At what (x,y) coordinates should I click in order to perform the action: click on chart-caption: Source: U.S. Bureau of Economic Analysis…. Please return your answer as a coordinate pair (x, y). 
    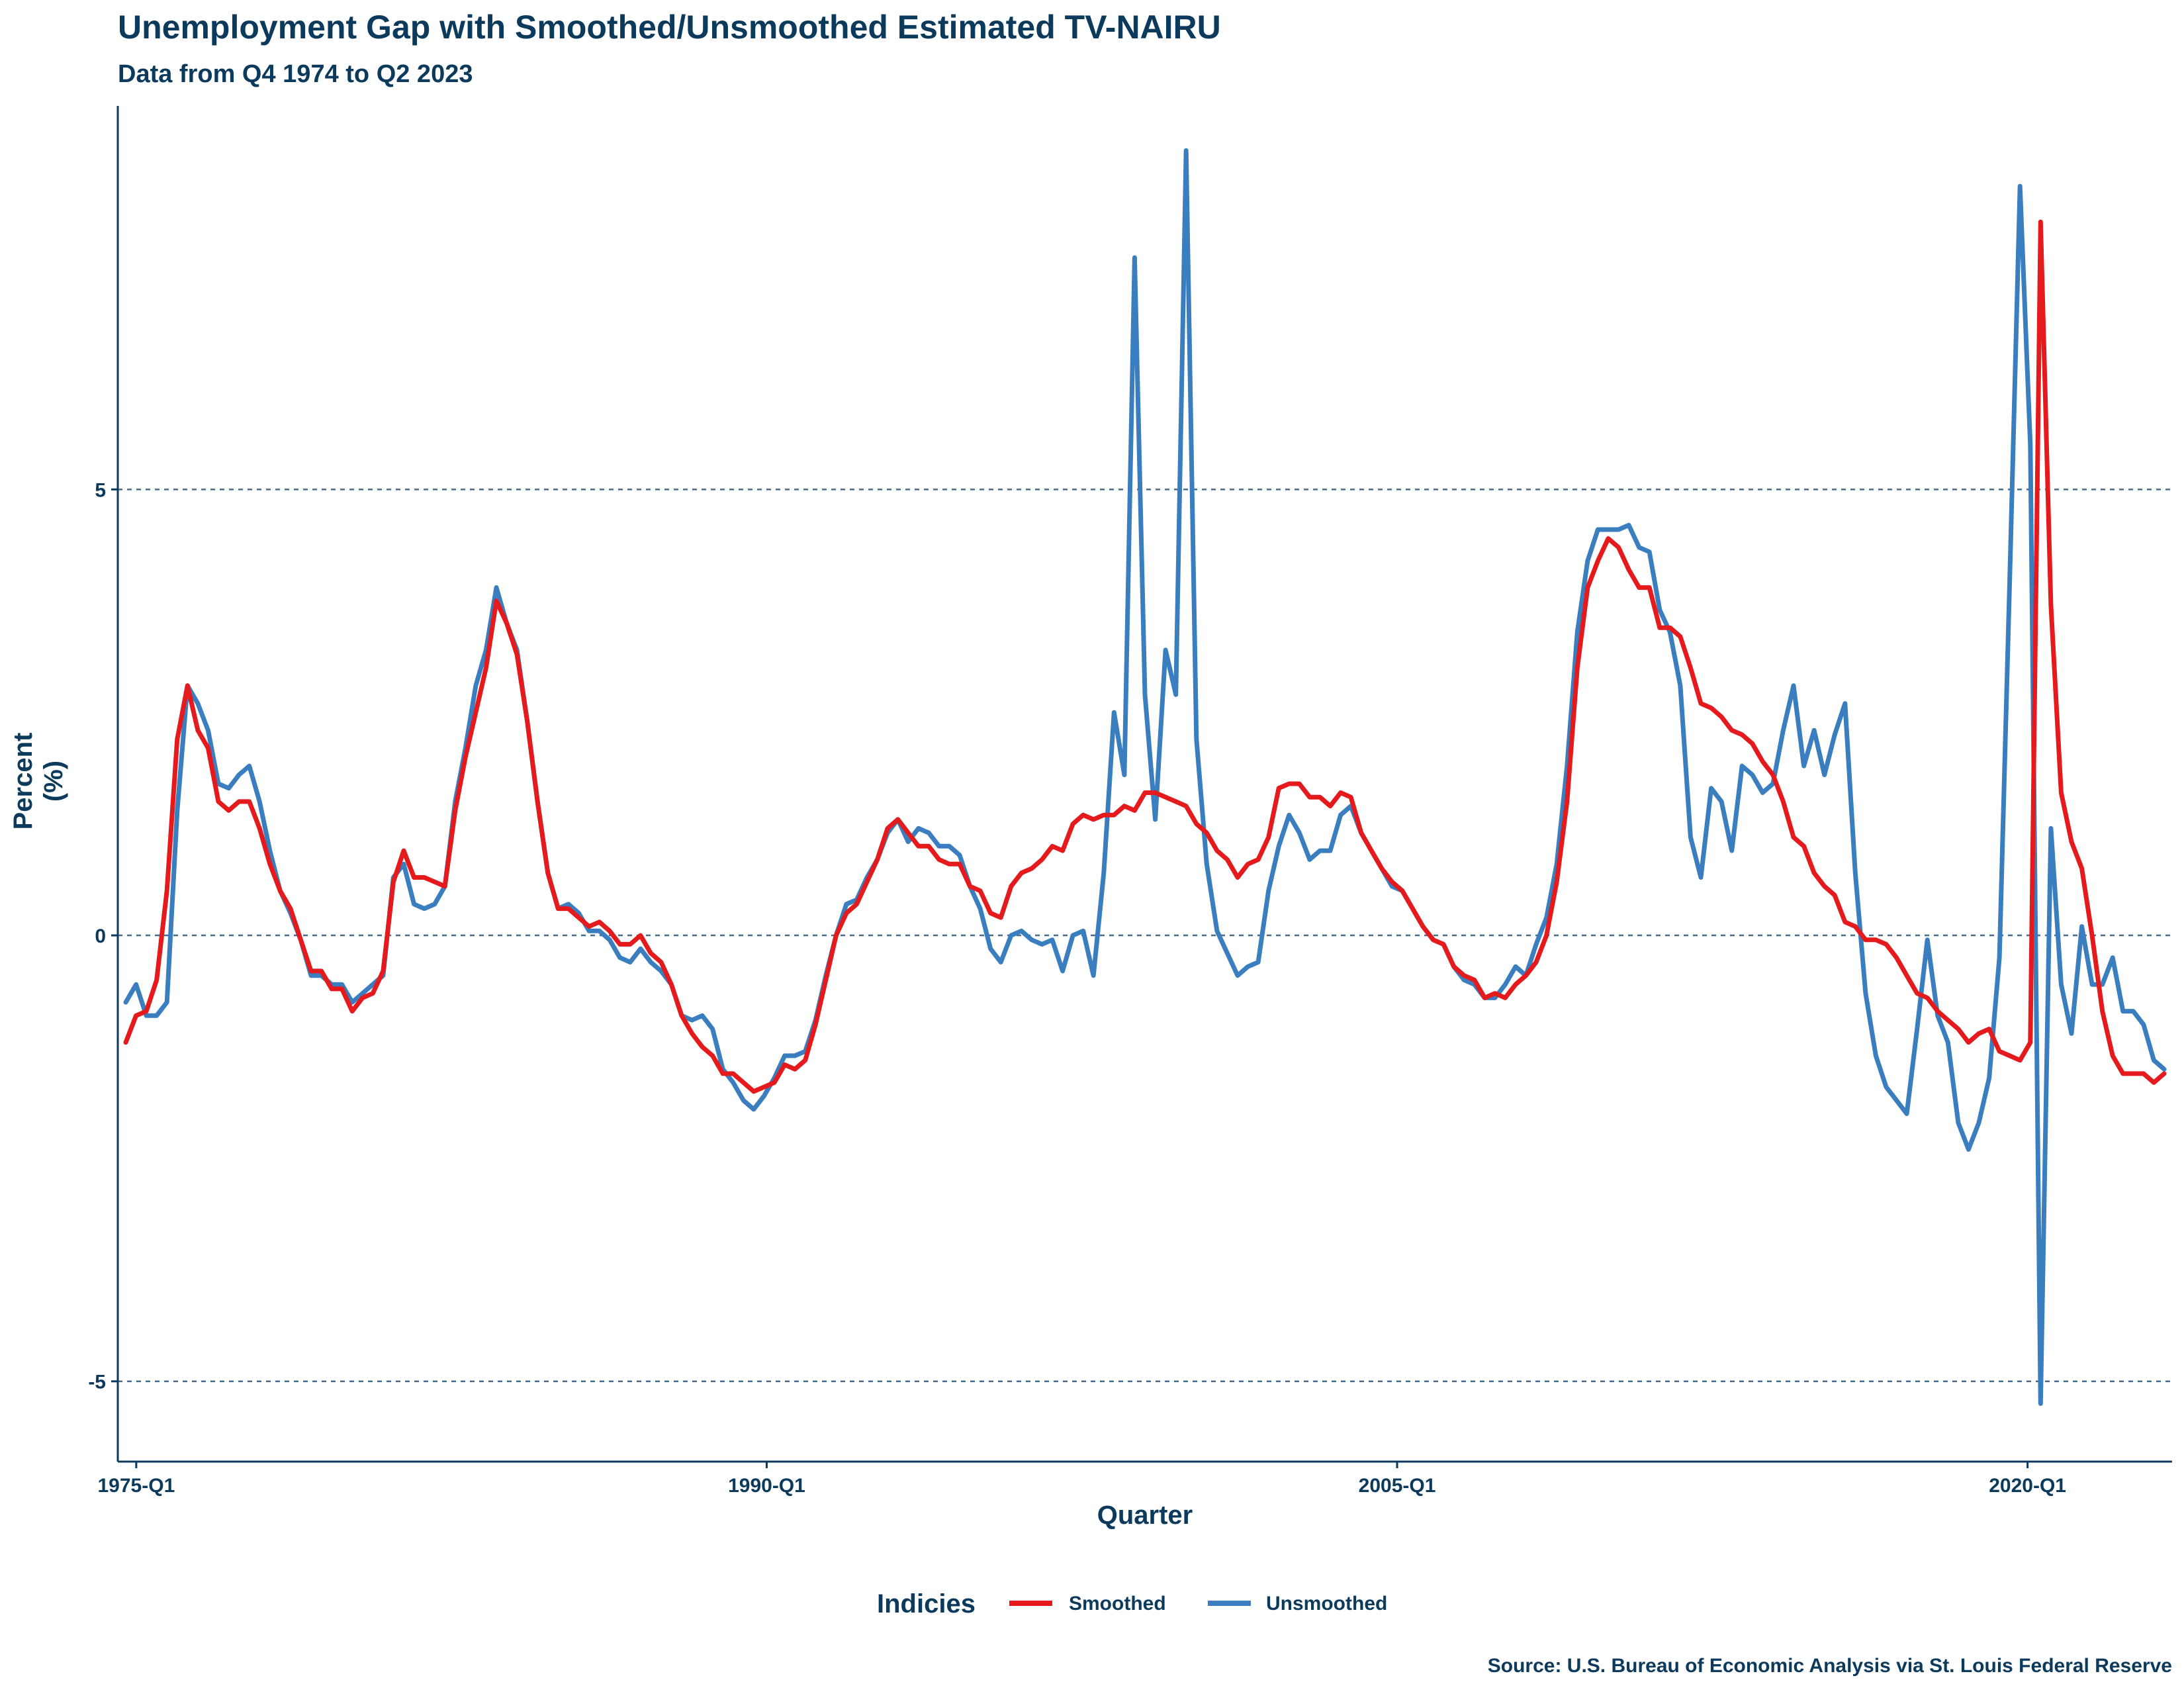
    Looking at the image, I should click on (1830, 1666).